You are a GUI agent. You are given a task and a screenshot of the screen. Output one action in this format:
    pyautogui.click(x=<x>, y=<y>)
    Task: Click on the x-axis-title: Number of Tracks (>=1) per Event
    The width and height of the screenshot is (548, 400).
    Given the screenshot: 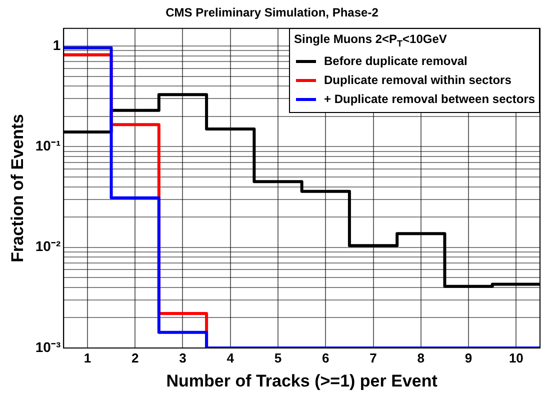 What is the action you would take?
    pyautogui.click(x=302, y=380)
    